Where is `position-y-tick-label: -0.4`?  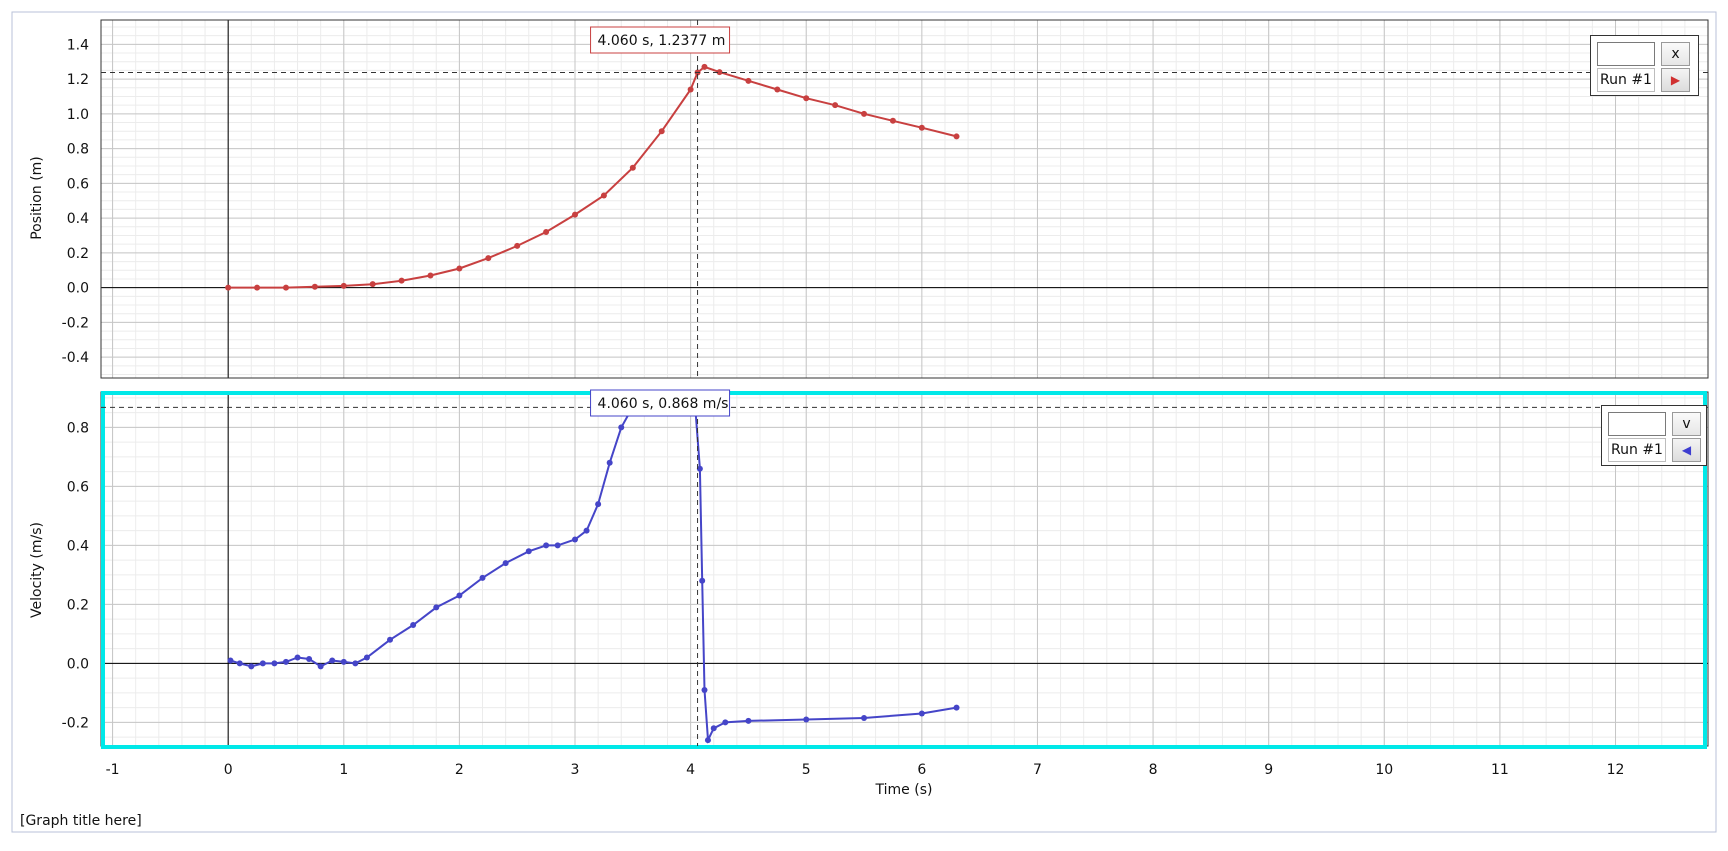 position-y-tick-label: -0.4 is located at coordinates (75, 358).